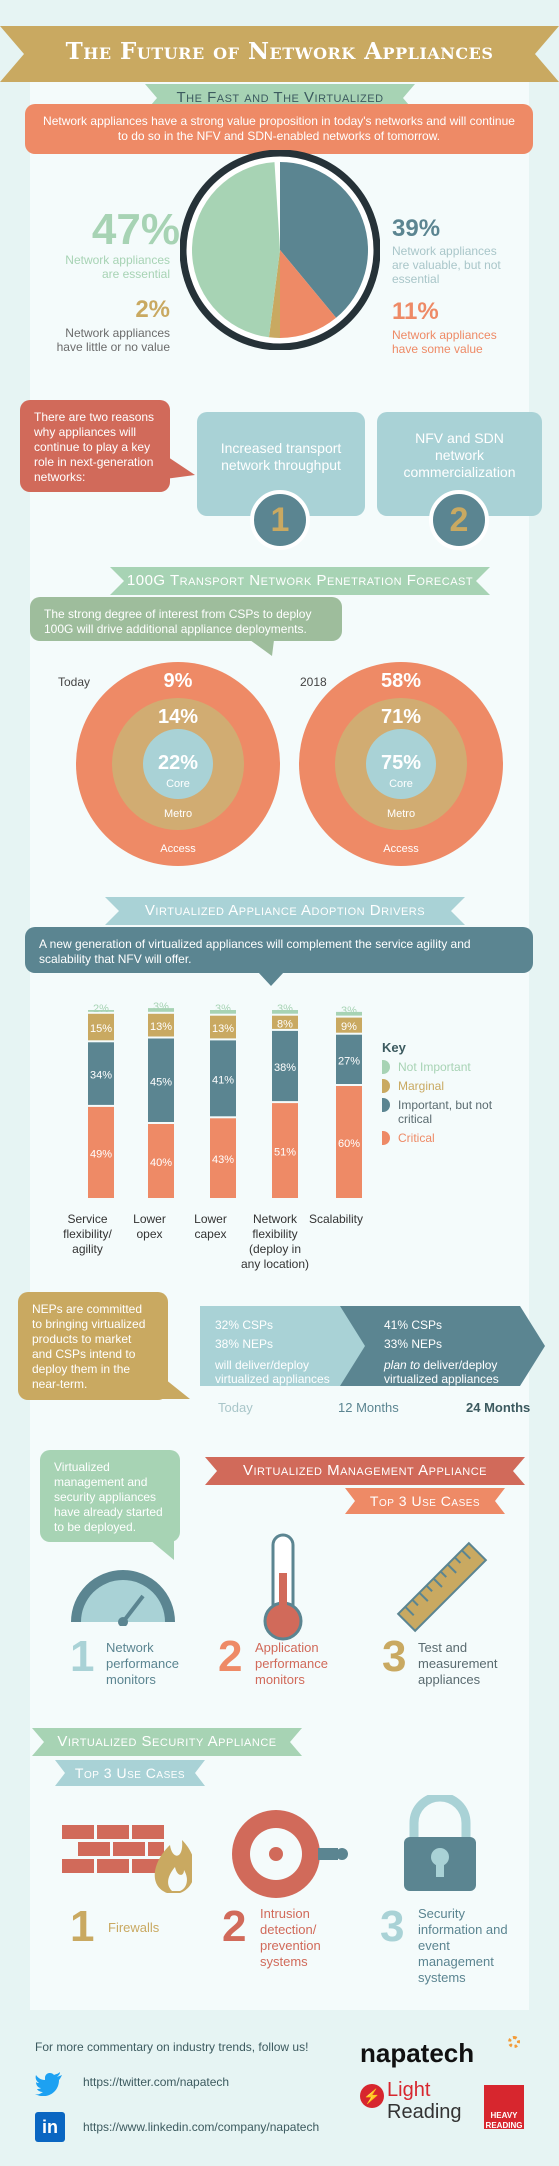 The width and height of the screenshot is (559, 2166). Describe the element at coordinates (442, 1587) in the screenshot. I see `ruler-icon` at that location.